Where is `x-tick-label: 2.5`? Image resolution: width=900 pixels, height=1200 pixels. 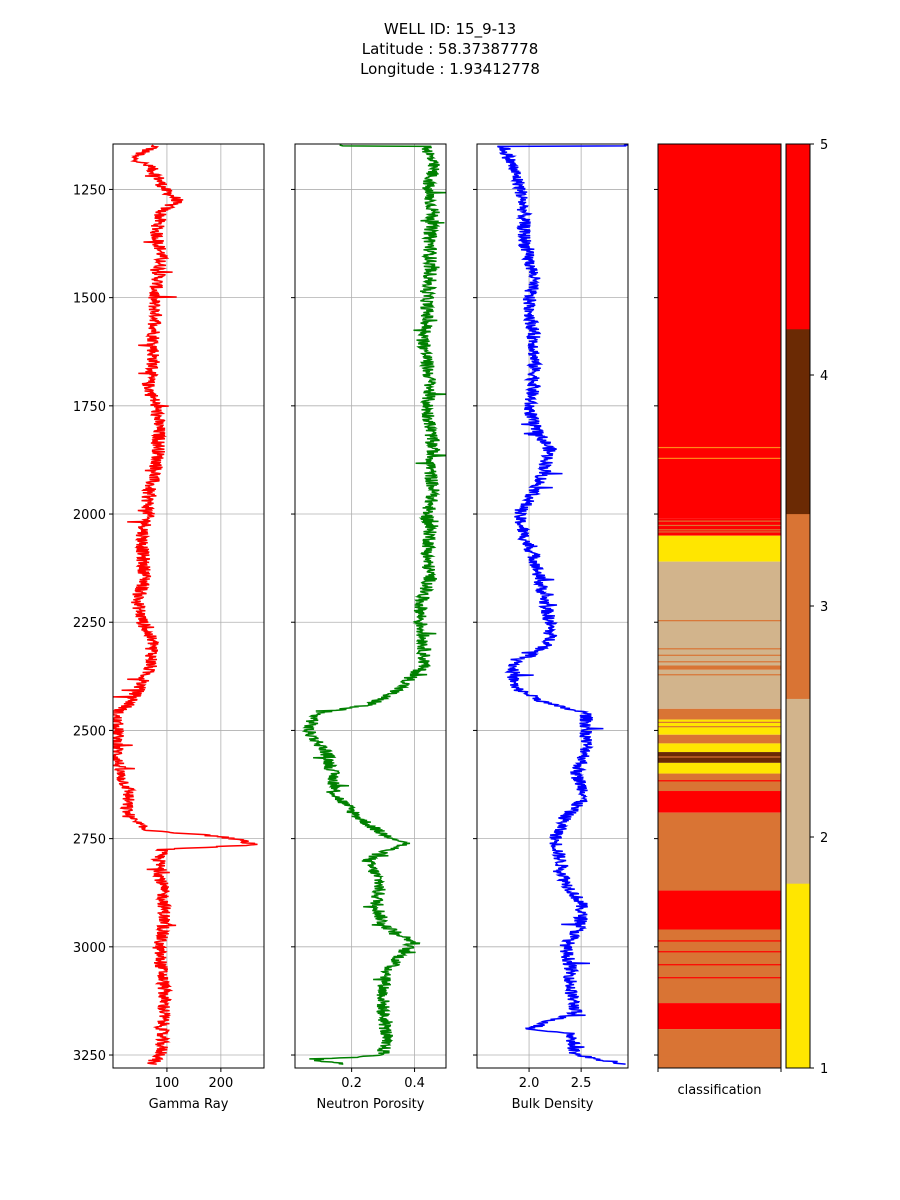 x-tick-label: 2.5 is located at coordinates (581, 1083).